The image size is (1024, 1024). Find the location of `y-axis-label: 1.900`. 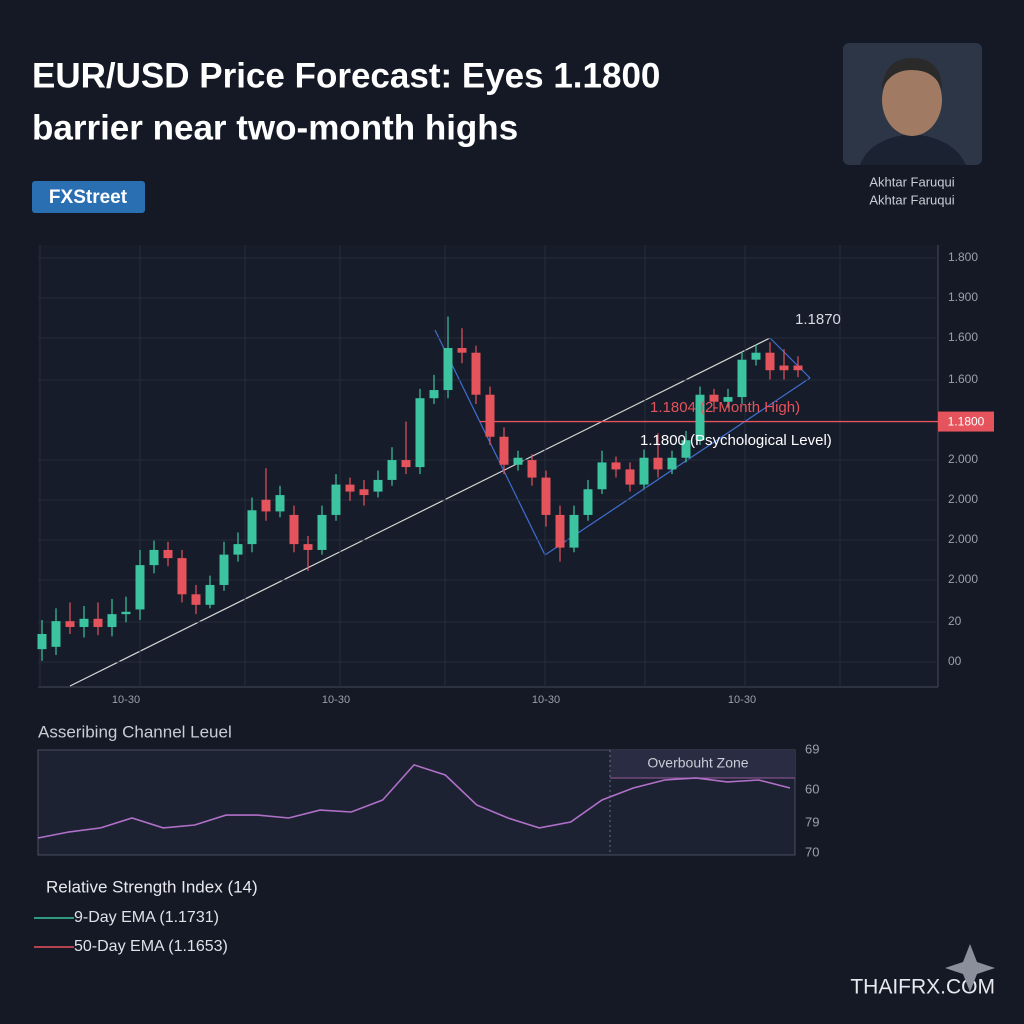

y-axis-label: 1.900 is located at coordinates (963, 297).